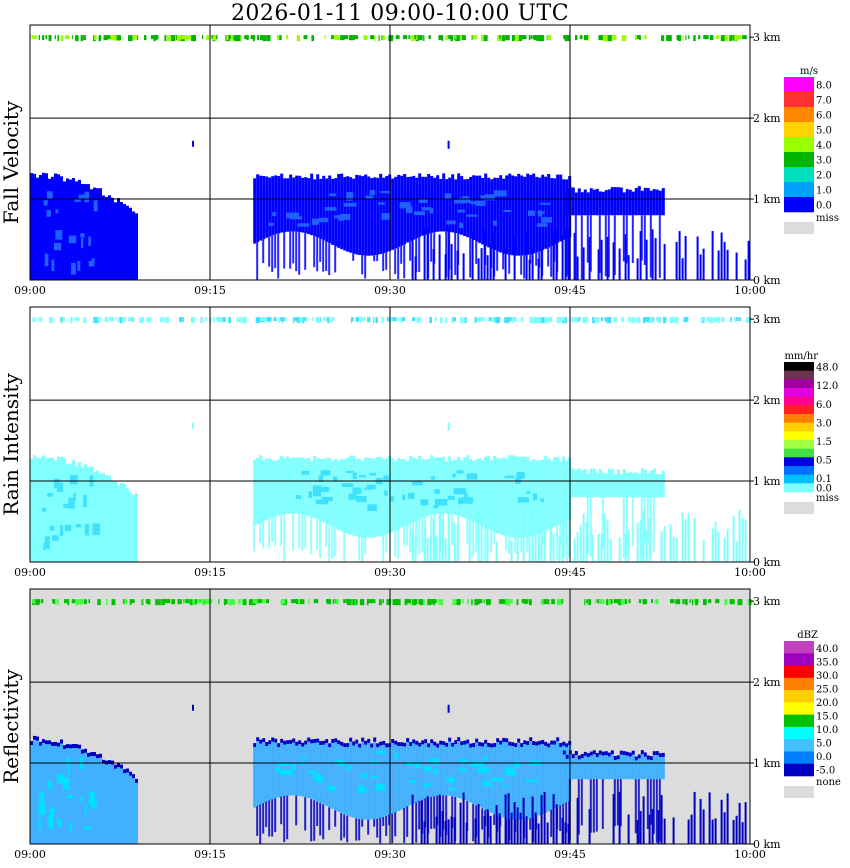 The width and height of the screenshot is (850, 868). I want to click on legend-missing-label: none, so click(828, 782).